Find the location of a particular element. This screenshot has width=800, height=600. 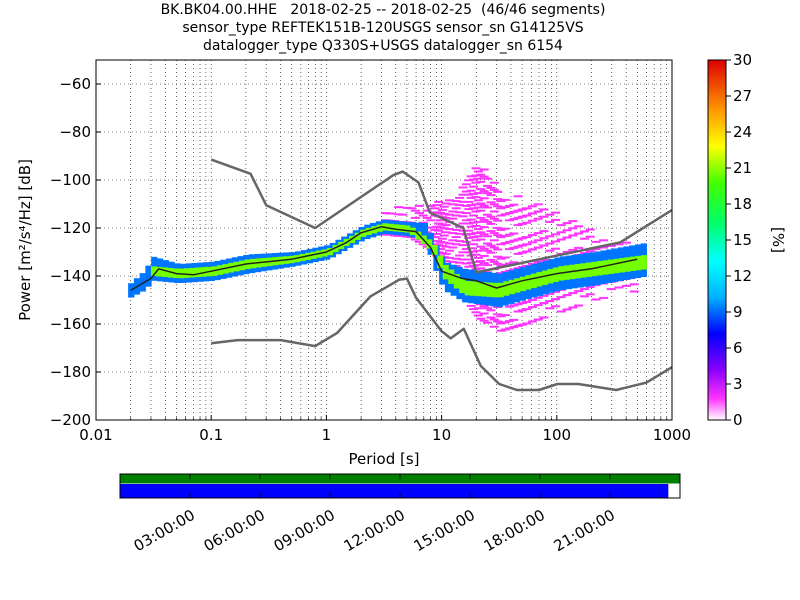

colorbar-tick-label: 30 is located at coordinates (742, 60).